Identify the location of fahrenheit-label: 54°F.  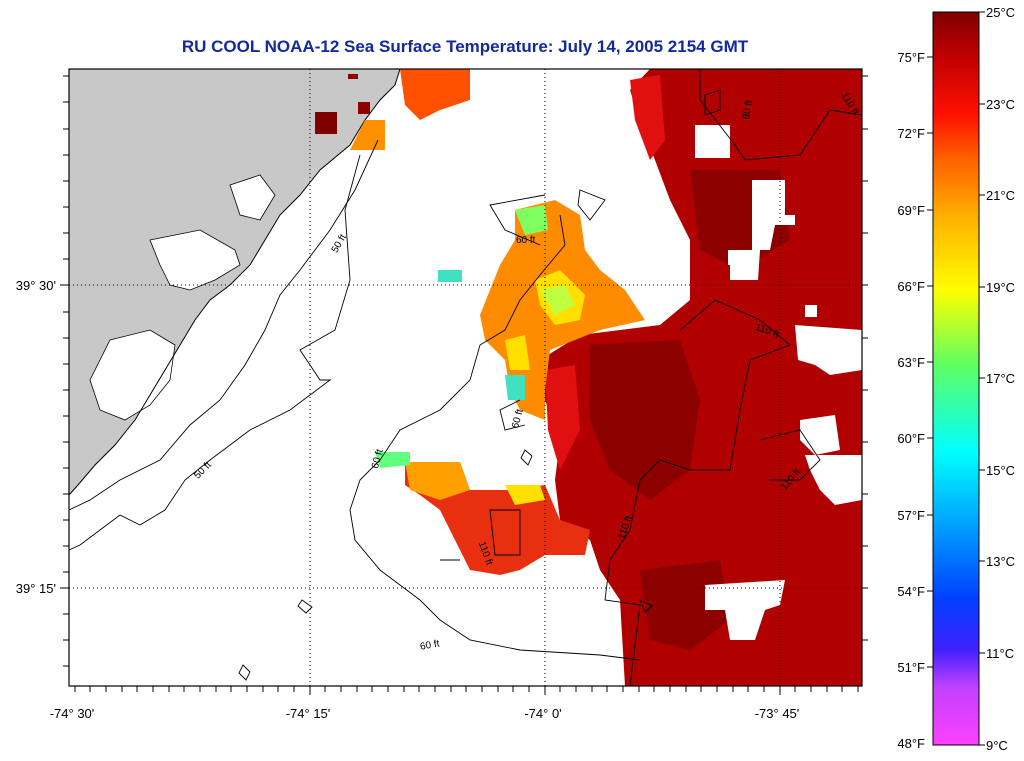
(911, 591).